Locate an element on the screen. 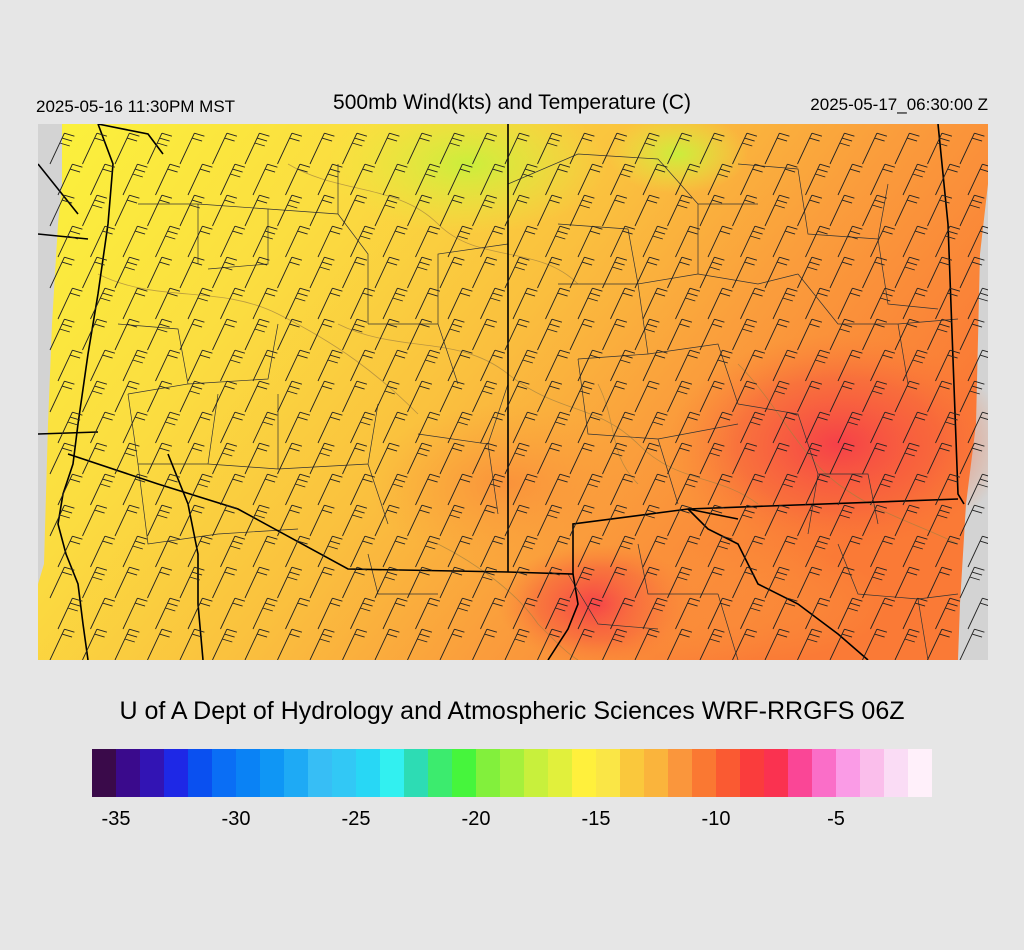 The width and height of the screenshot is (1024, 950). temperature-colorbar is located at coordinates (512, 773).